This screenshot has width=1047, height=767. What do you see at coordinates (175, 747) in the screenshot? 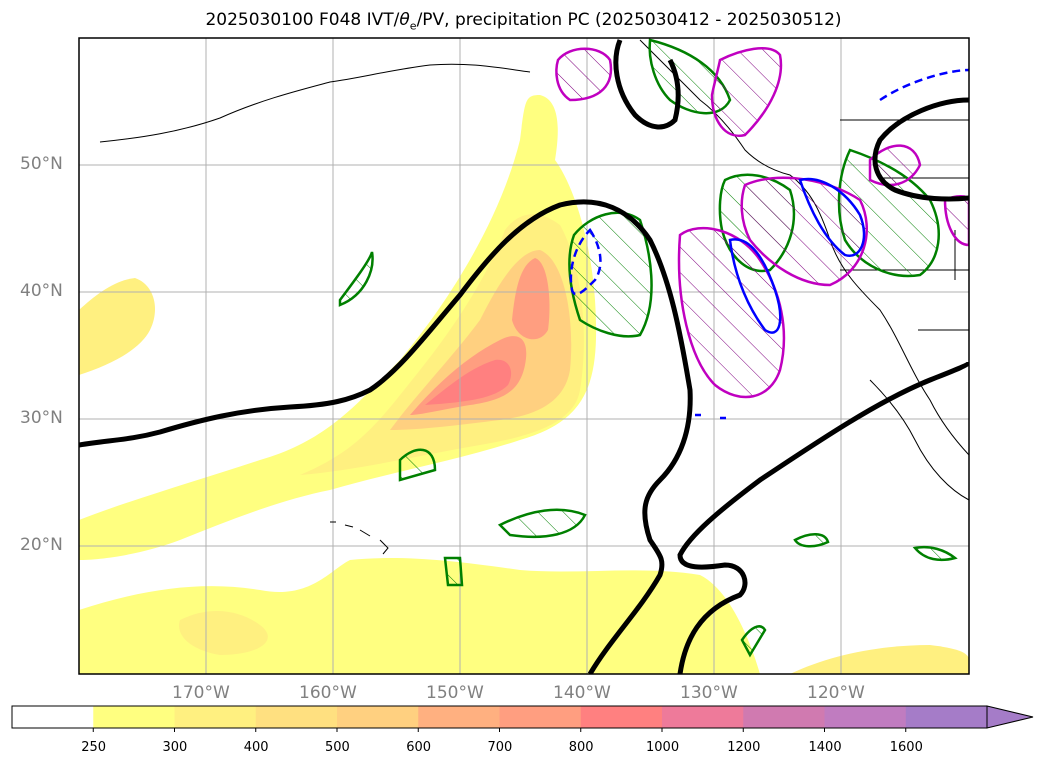
I see `colorbar-tick-label: 300` at bounding box center [175, 747].